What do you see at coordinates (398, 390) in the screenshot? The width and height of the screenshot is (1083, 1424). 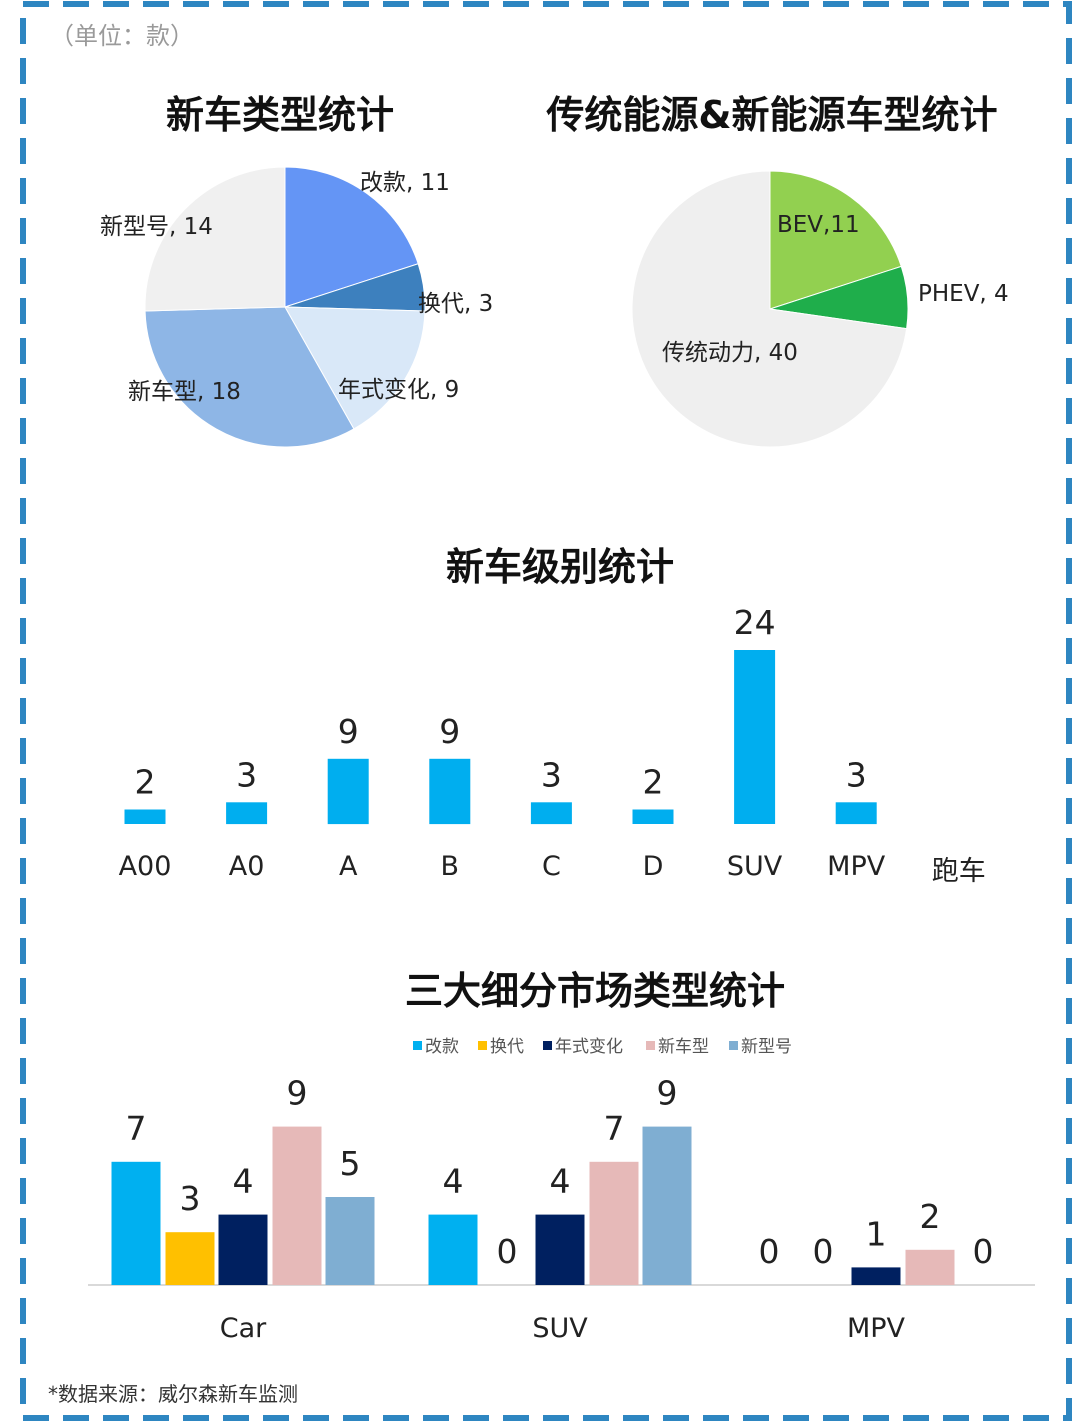 I see `pie-slice-label: 年式变化, 9` at bounding box center [398, 390].